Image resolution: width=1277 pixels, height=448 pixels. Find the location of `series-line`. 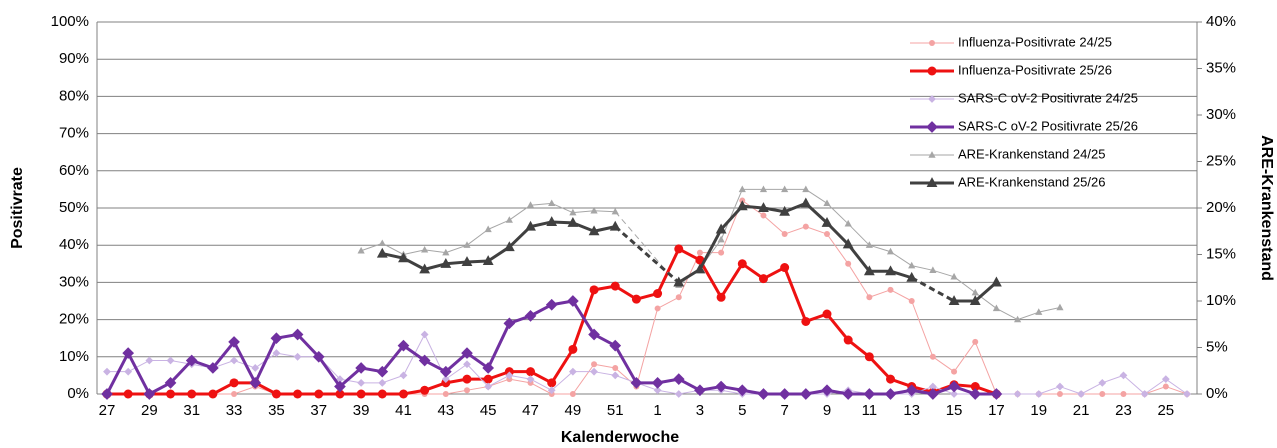

series-line is located at coordinates (647, 364).